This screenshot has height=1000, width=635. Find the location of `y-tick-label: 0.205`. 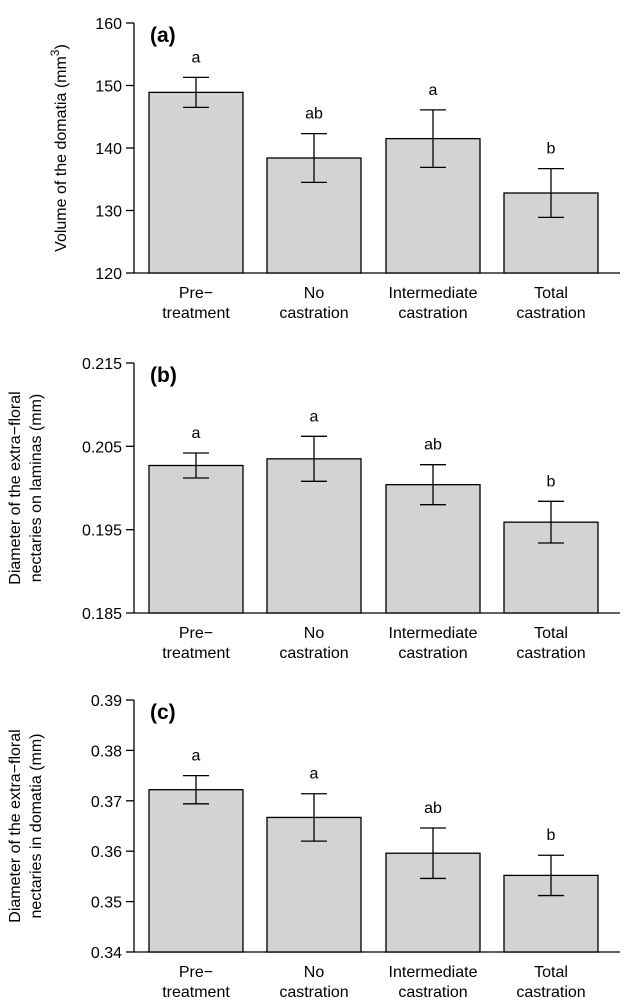

y-tick-label: 0.205 is located at coordinates (102, 447).